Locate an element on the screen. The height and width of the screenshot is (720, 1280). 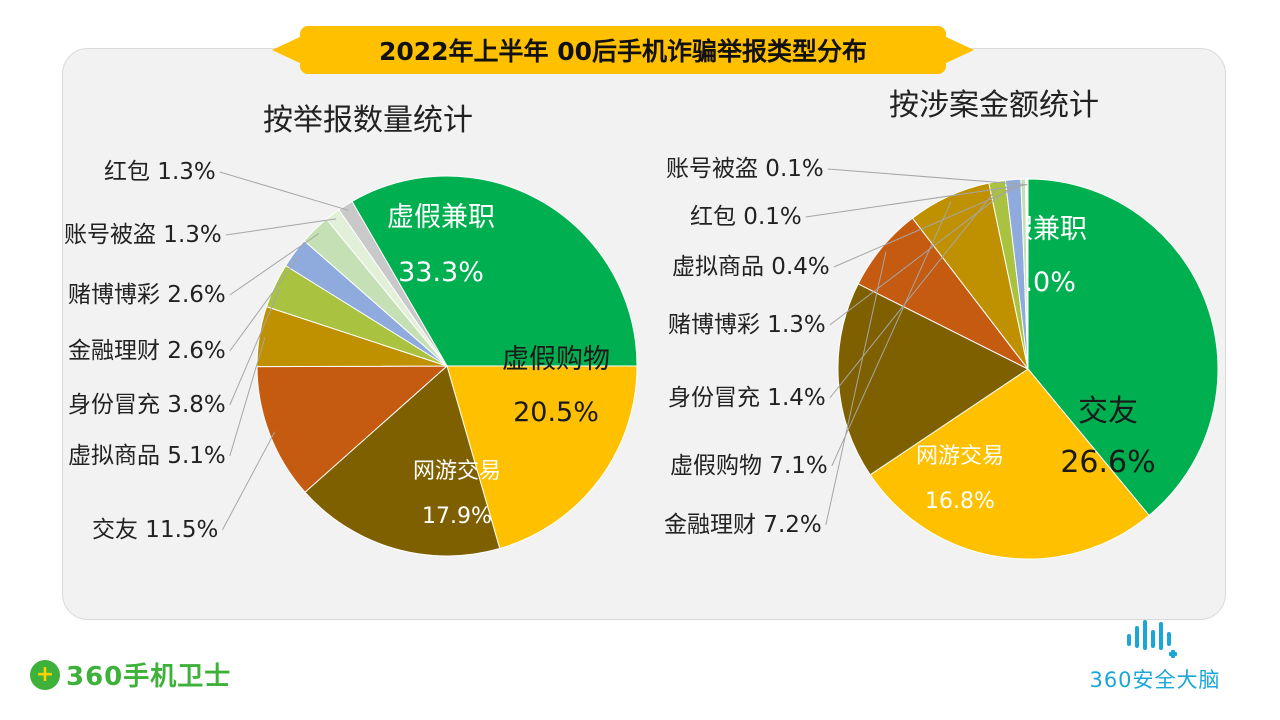
slice-value-label: 17.9% is located at coordinates (457, 516).